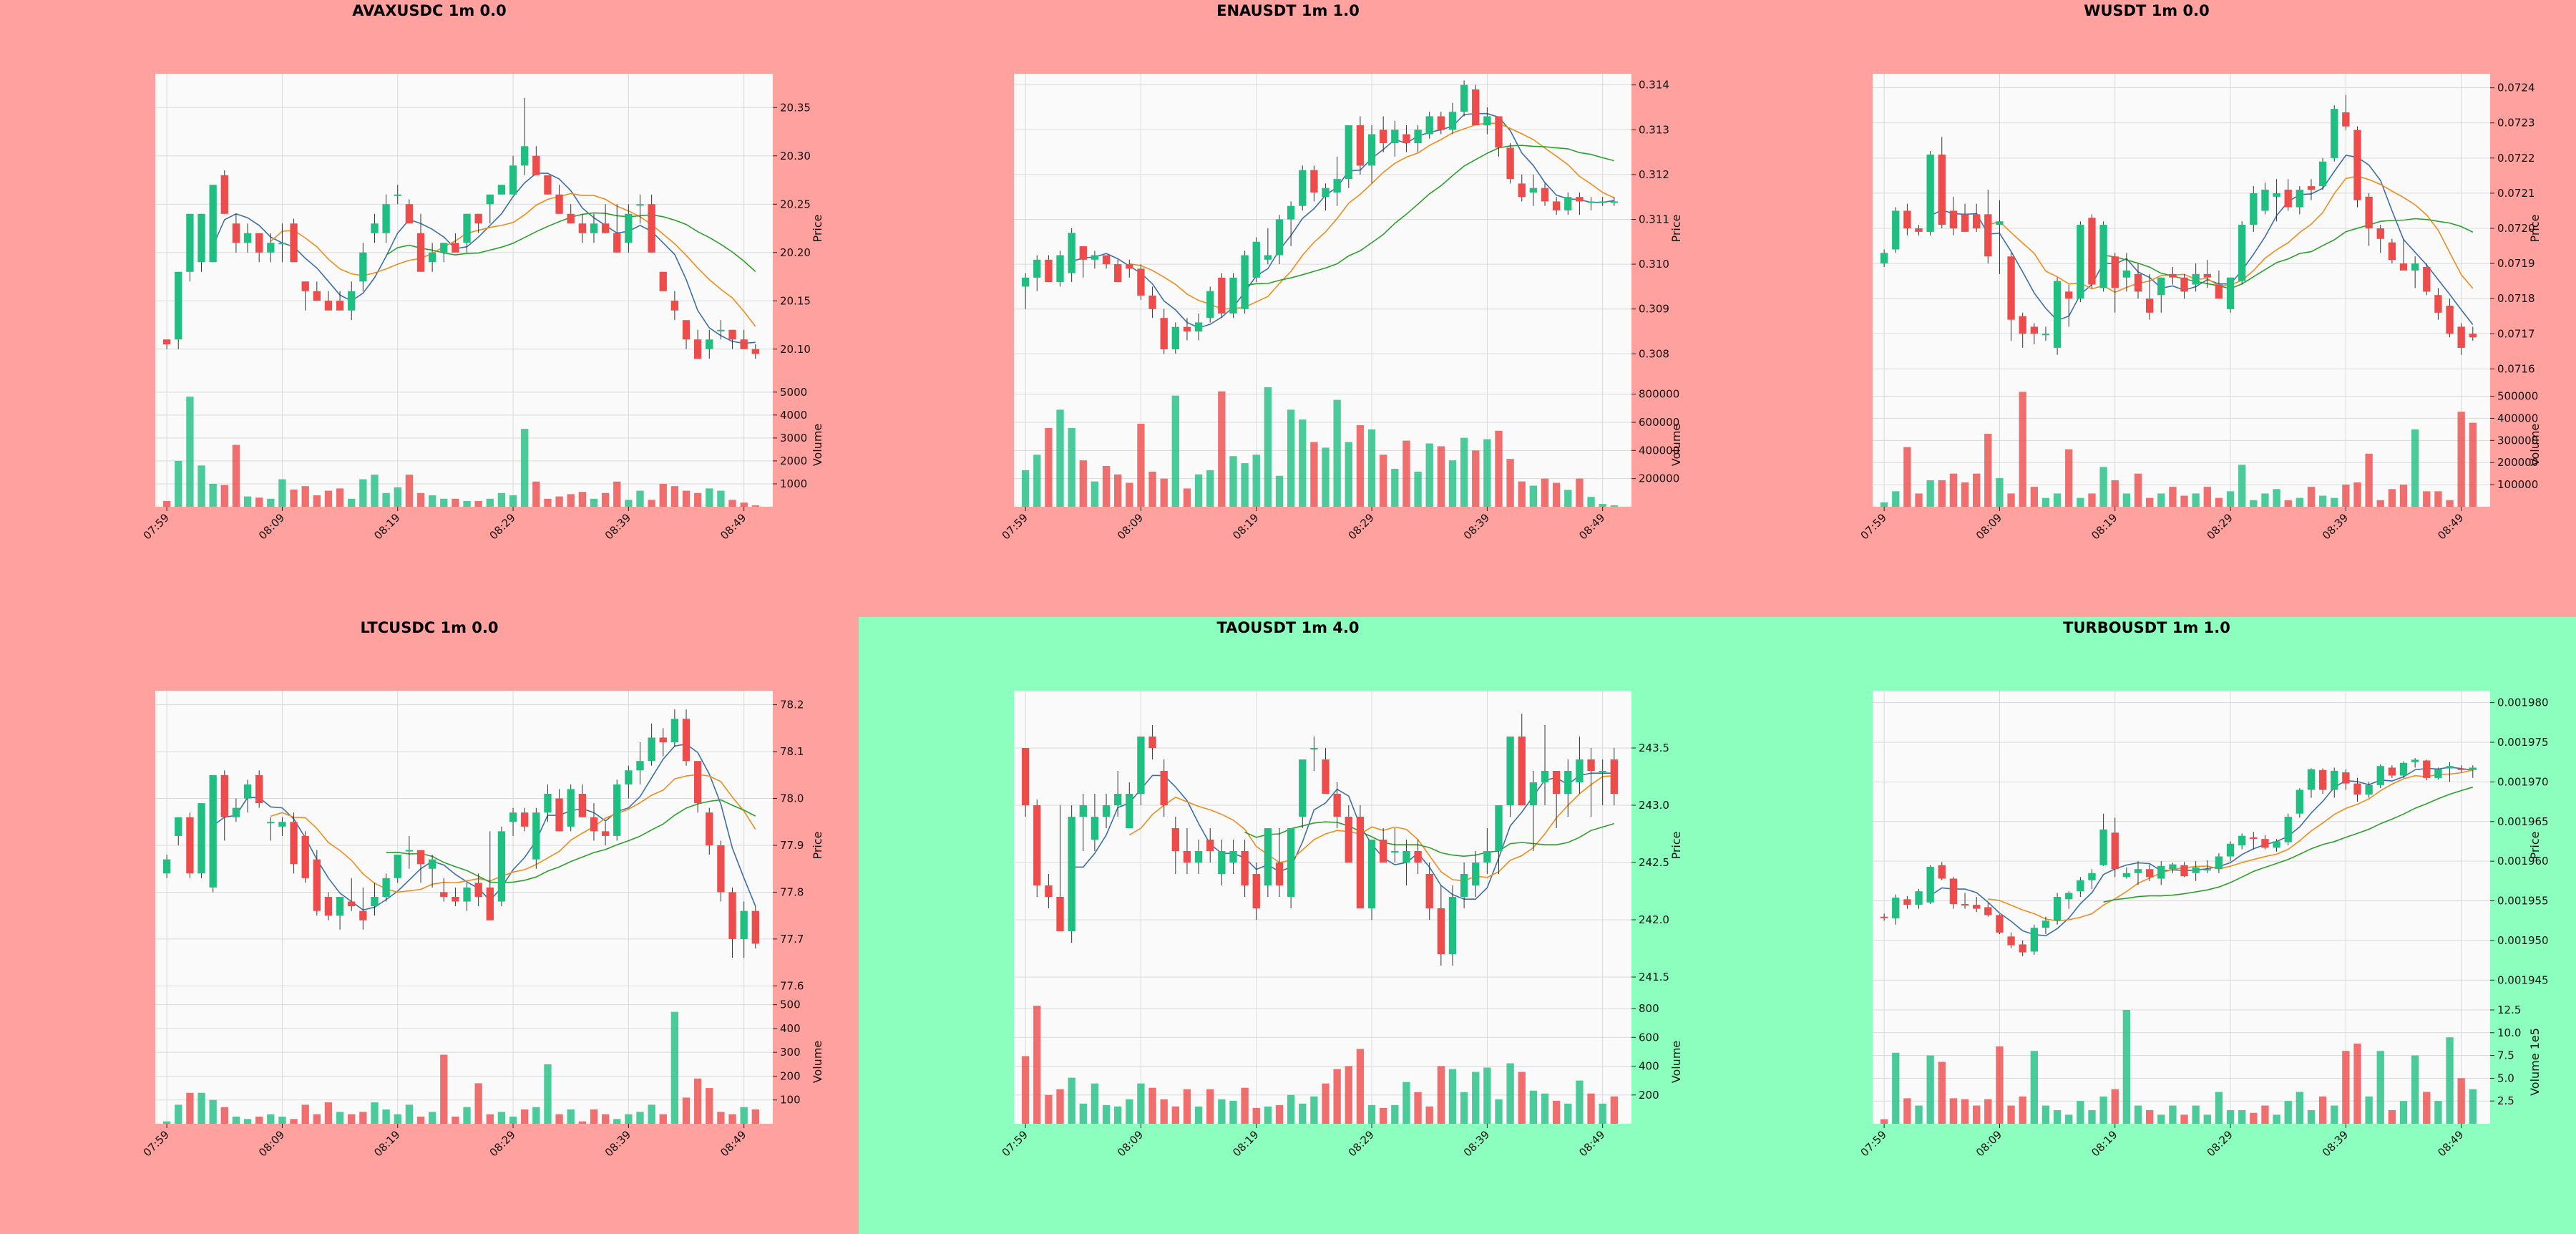 This screenshot has height=1234, width=2576. Describe the element at coordinates (795, 204) in the screenshot. I see `price-tick-label: 20.25` at that location.